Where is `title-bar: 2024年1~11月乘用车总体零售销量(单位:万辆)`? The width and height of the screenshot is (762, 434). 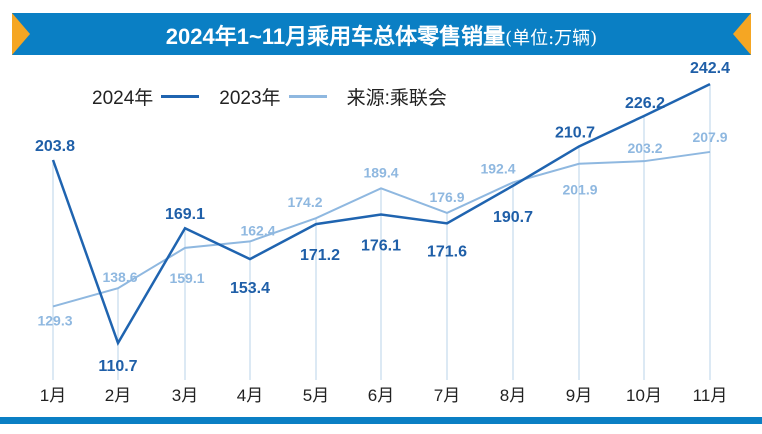 title-bar: 2024年1~11月乘用车总体零售销量(单位:万辆) is located at coordinates (381, 34).